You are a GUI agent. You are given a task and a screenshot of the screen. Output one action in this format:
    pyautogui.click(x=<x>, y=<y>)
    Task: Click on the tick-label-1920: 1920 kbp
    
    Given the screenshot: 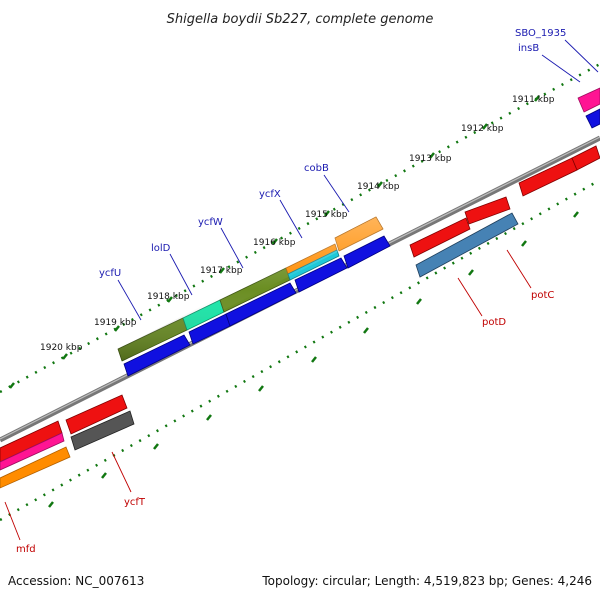 What is the action you would take?
    pyautogui.click(x=61, y=348)
    